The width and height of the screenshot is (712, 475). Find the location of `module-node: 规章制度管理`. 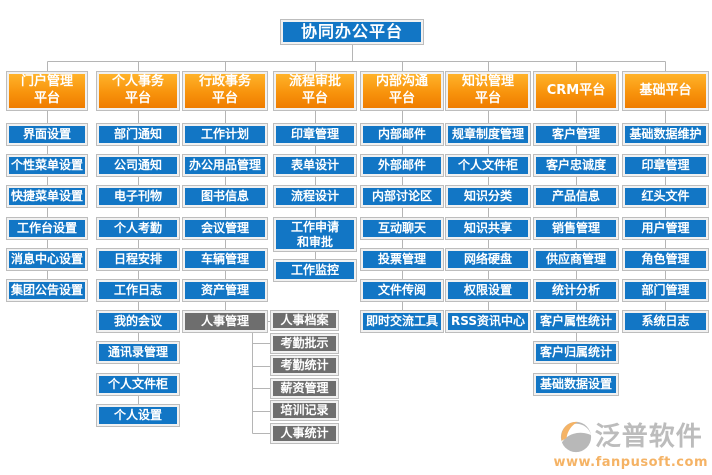

module-node: 规章制度管理 is located at coordinates (488, 134).